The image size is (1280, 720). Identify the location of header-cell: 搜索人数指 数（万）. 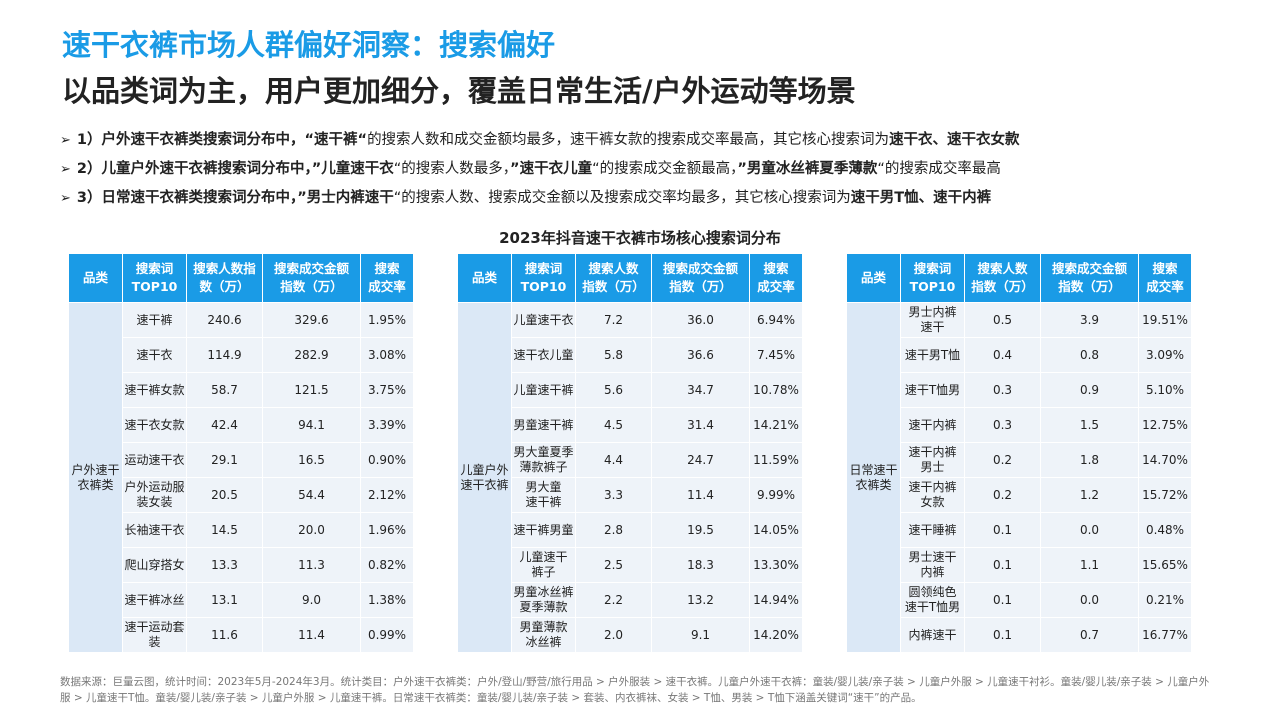
(224, 278).